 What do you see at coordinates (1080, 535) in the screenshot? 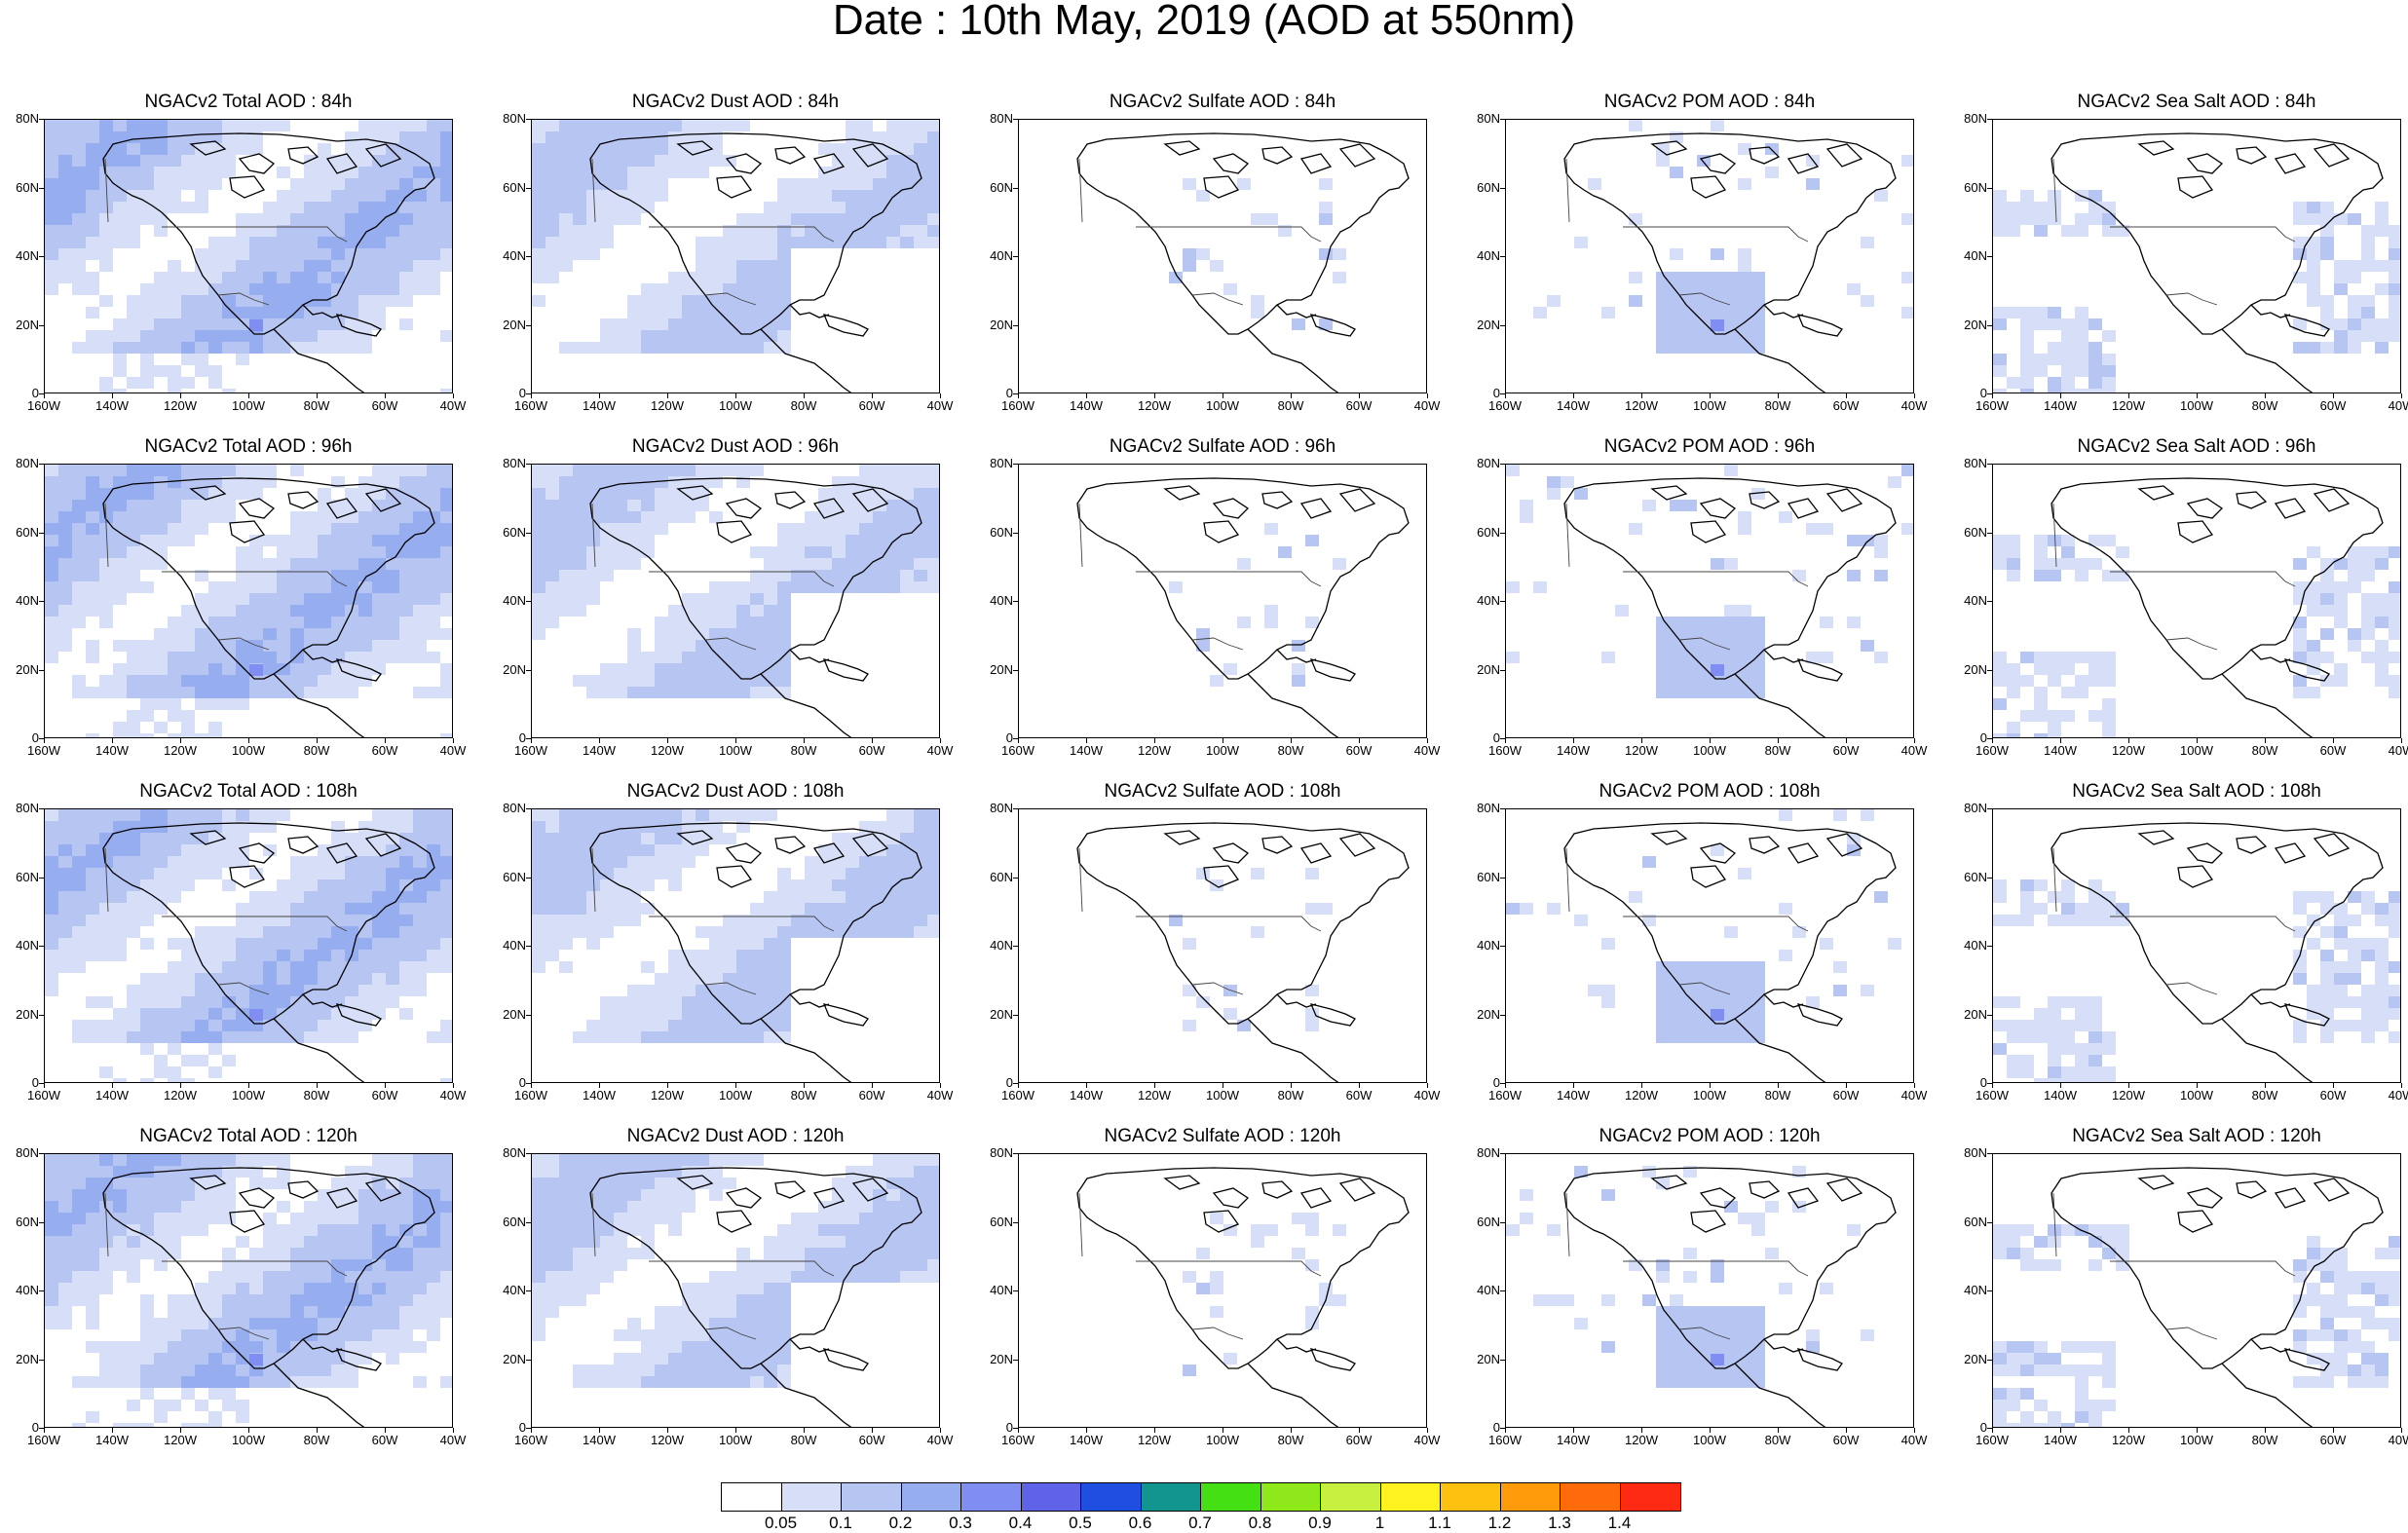
I see `country-border` at bounding box center [1080, 535].